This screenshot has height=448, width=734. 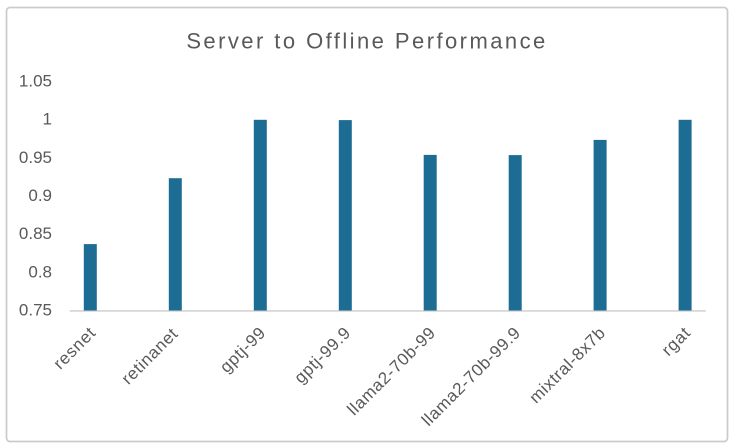 I want to click on svg-text: 1.05, so click(x=35, y=80).